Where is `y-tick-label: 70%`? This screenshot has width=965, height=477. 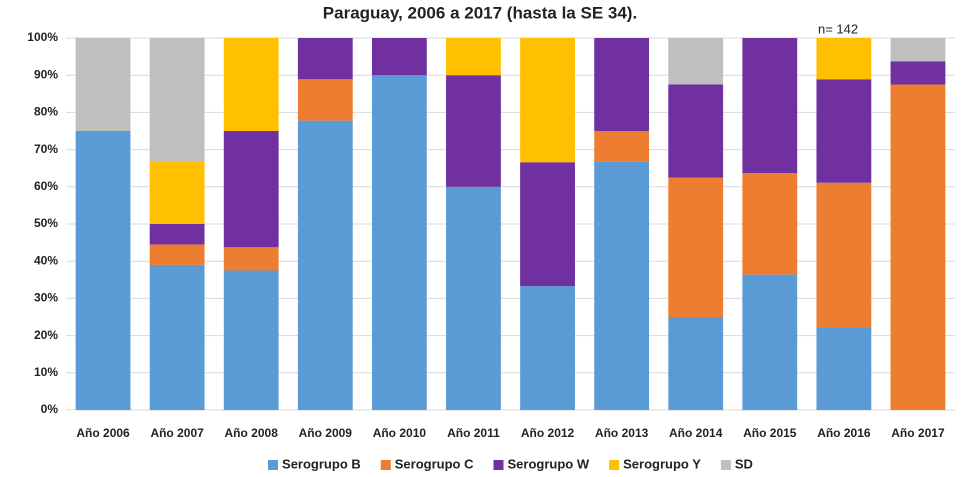
y-tick-label: 70% is located at coordinates (46, 149).